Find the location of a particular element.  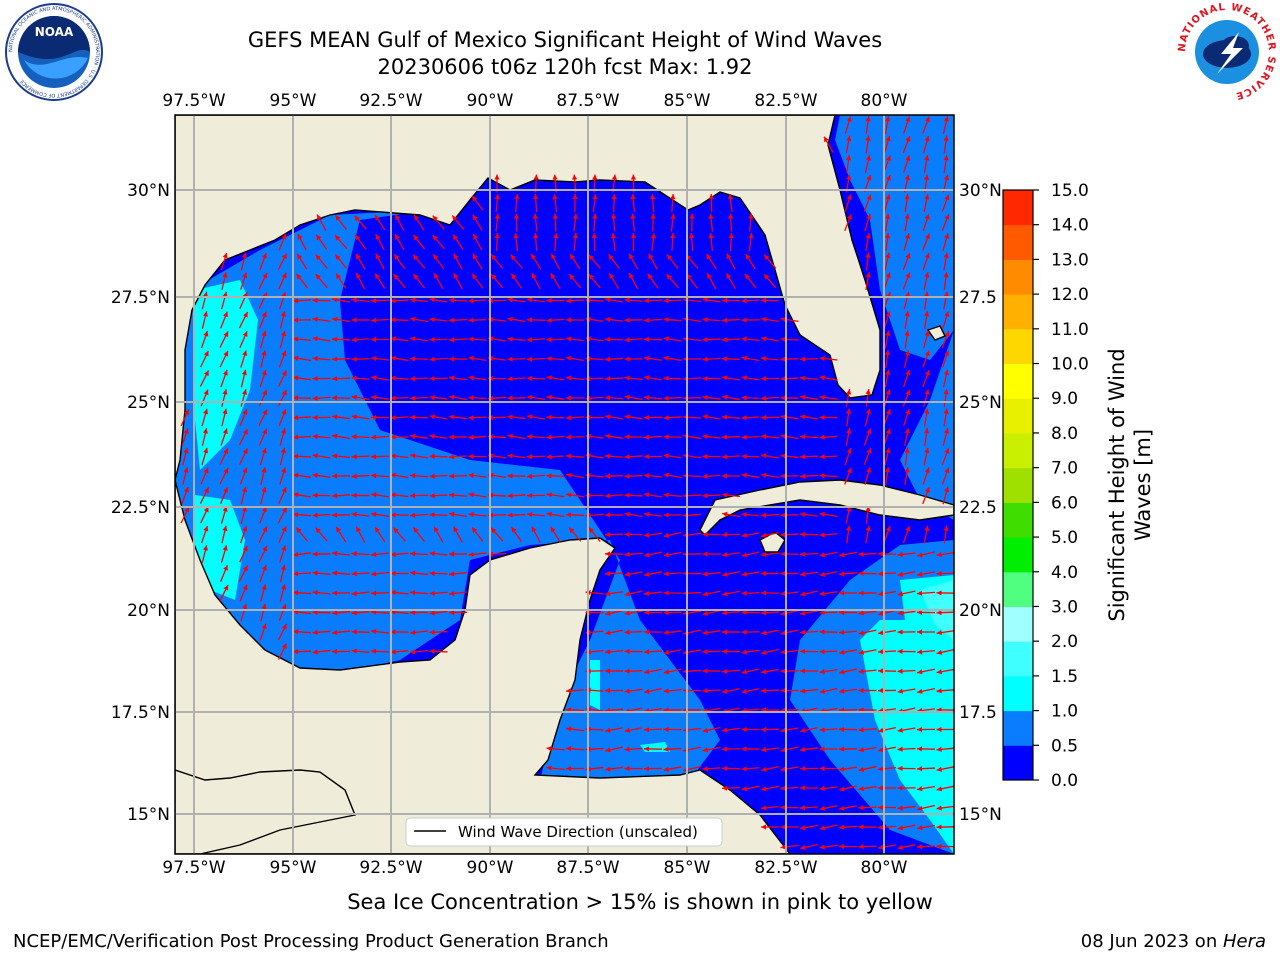

lon-label-top: 80°W is located at coordinates (884, 101).